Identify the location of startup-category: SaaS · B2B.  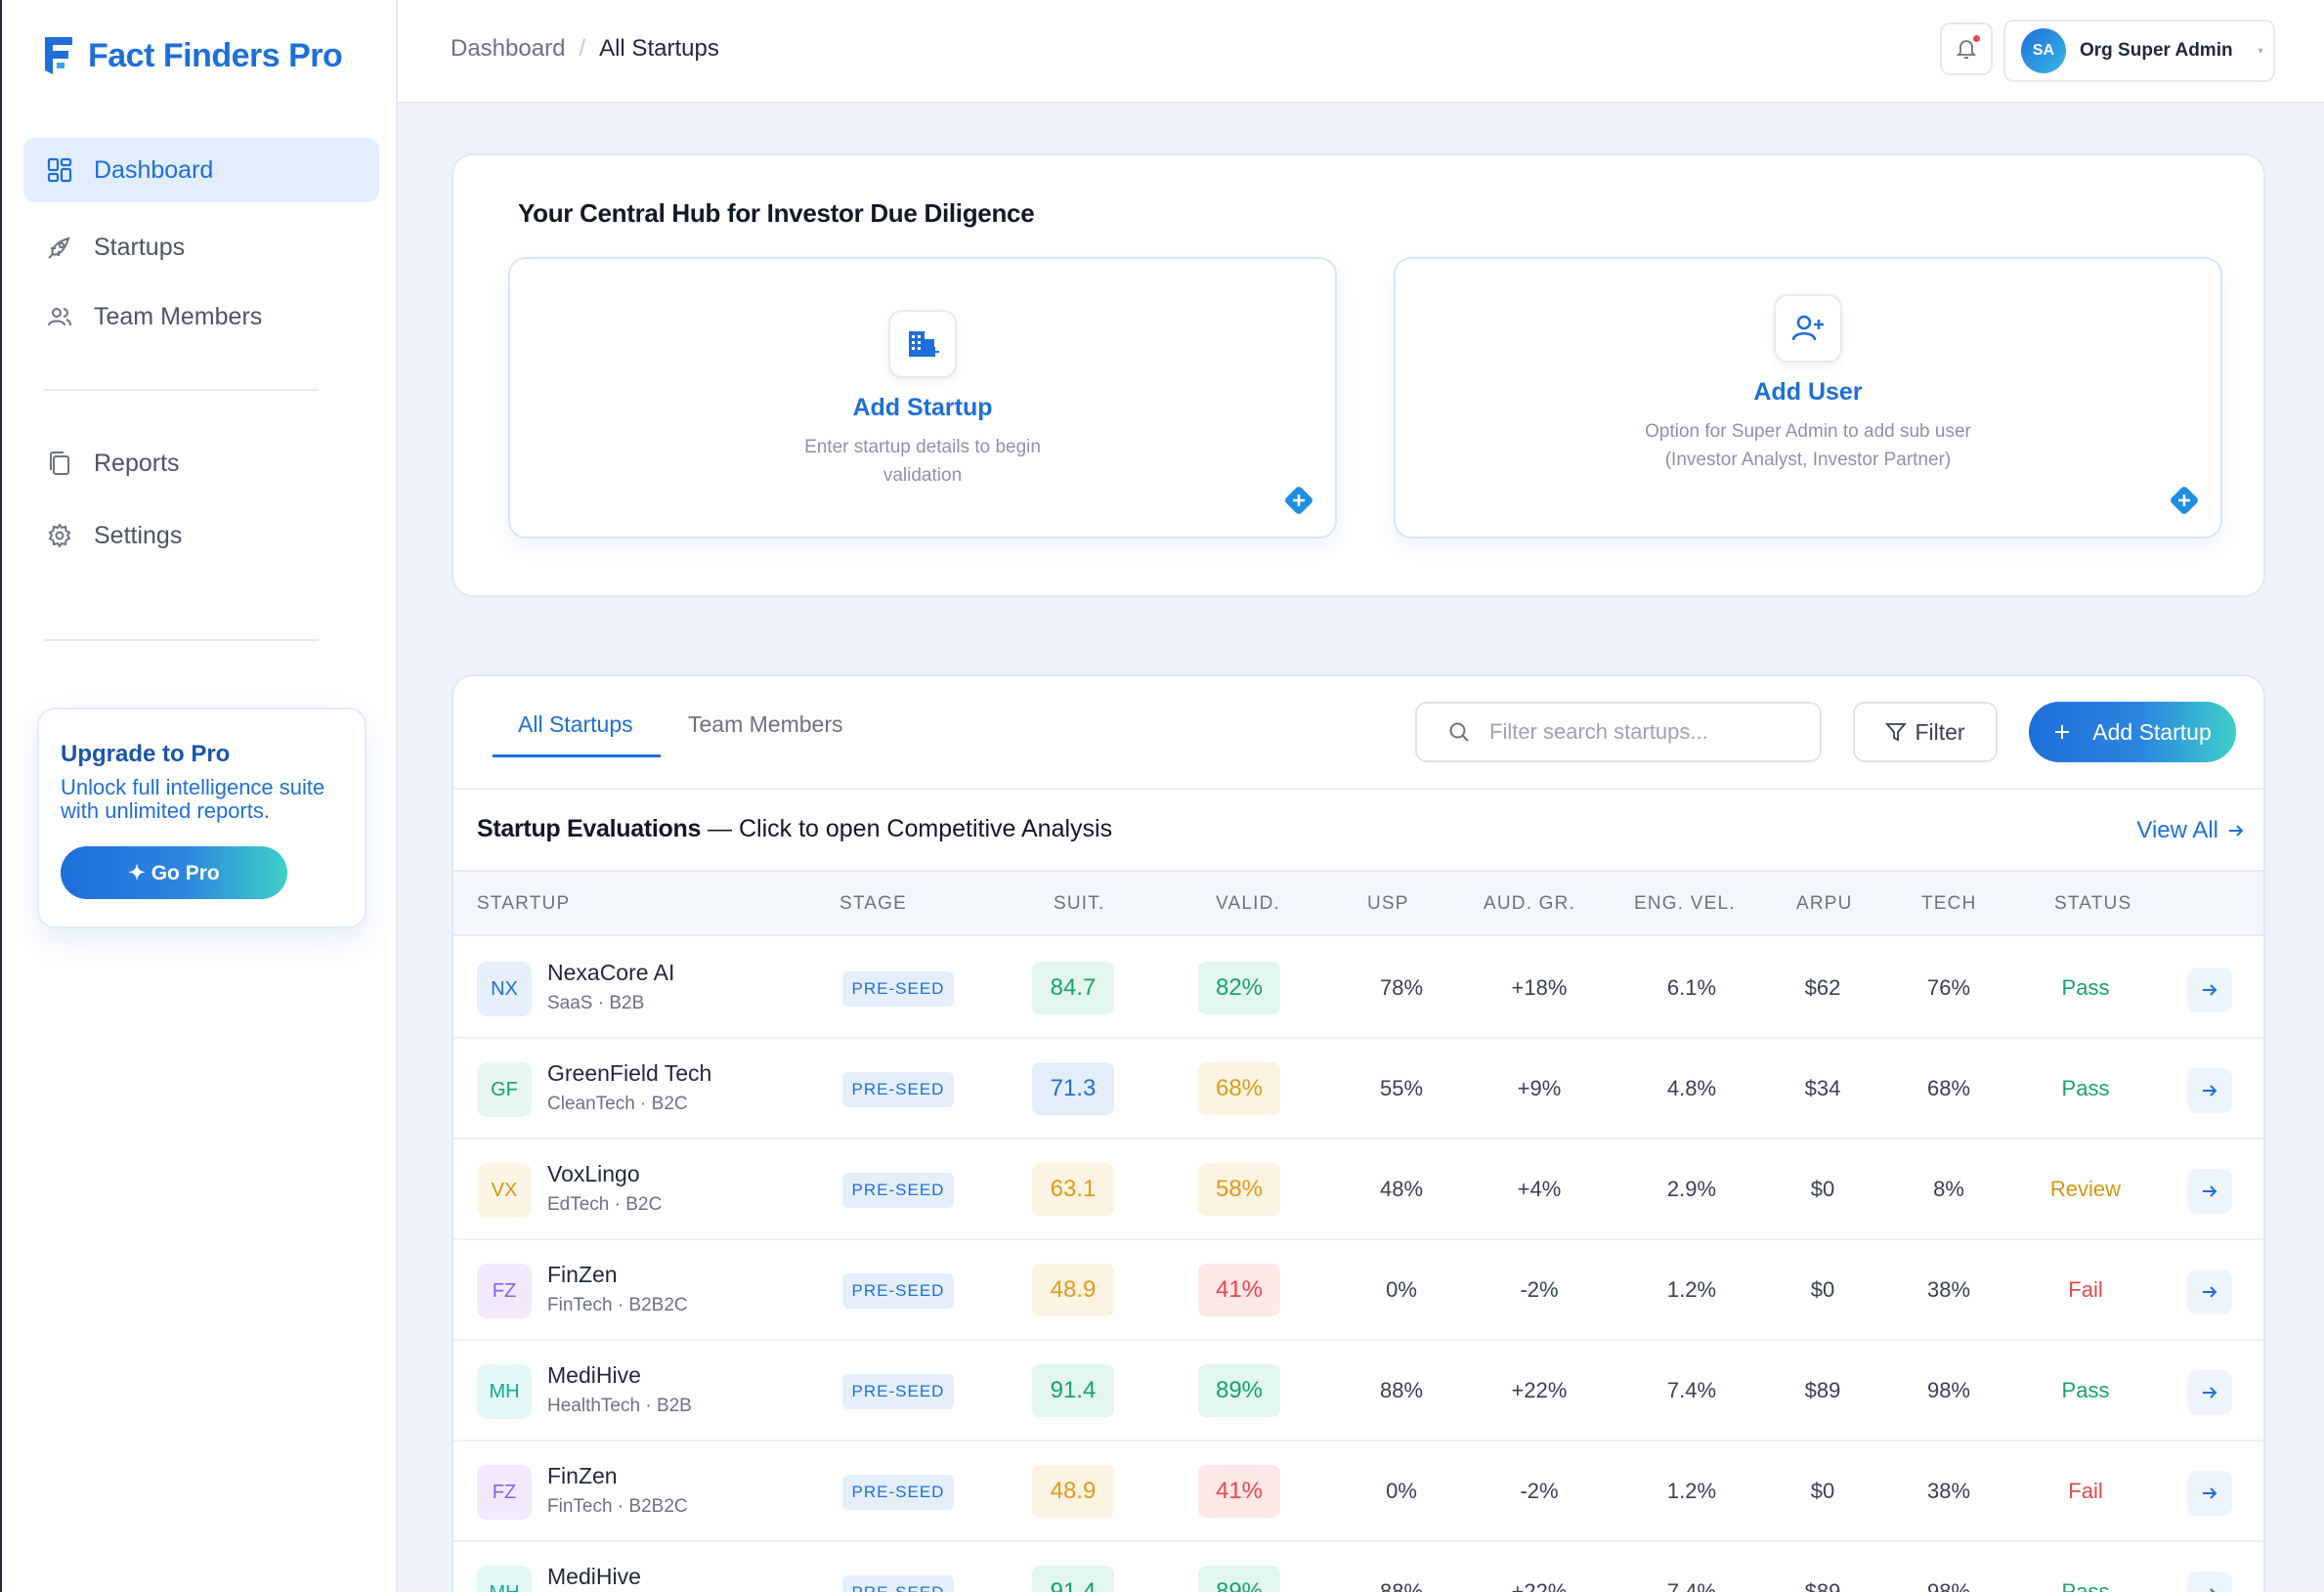
(596, 1003).